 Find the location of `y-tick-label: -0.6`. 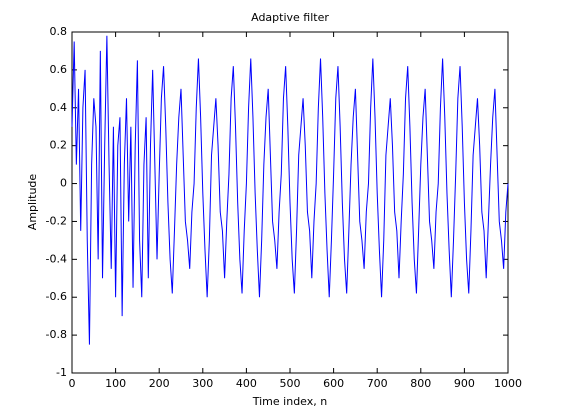

y-tick-label: -0.6 is located at coordinates (56, 296).